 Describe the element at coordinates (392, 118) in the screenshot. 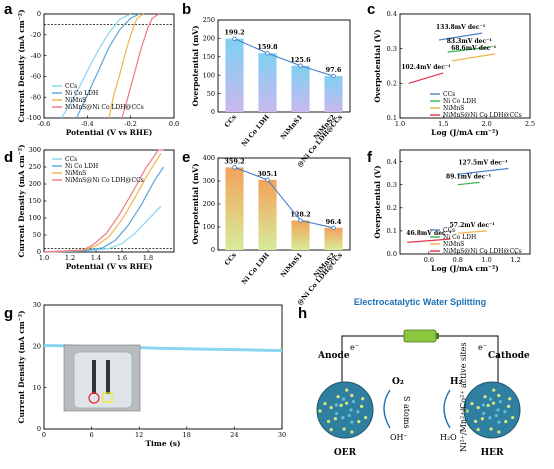

I see `y-tick-label: 0.1` at that location.